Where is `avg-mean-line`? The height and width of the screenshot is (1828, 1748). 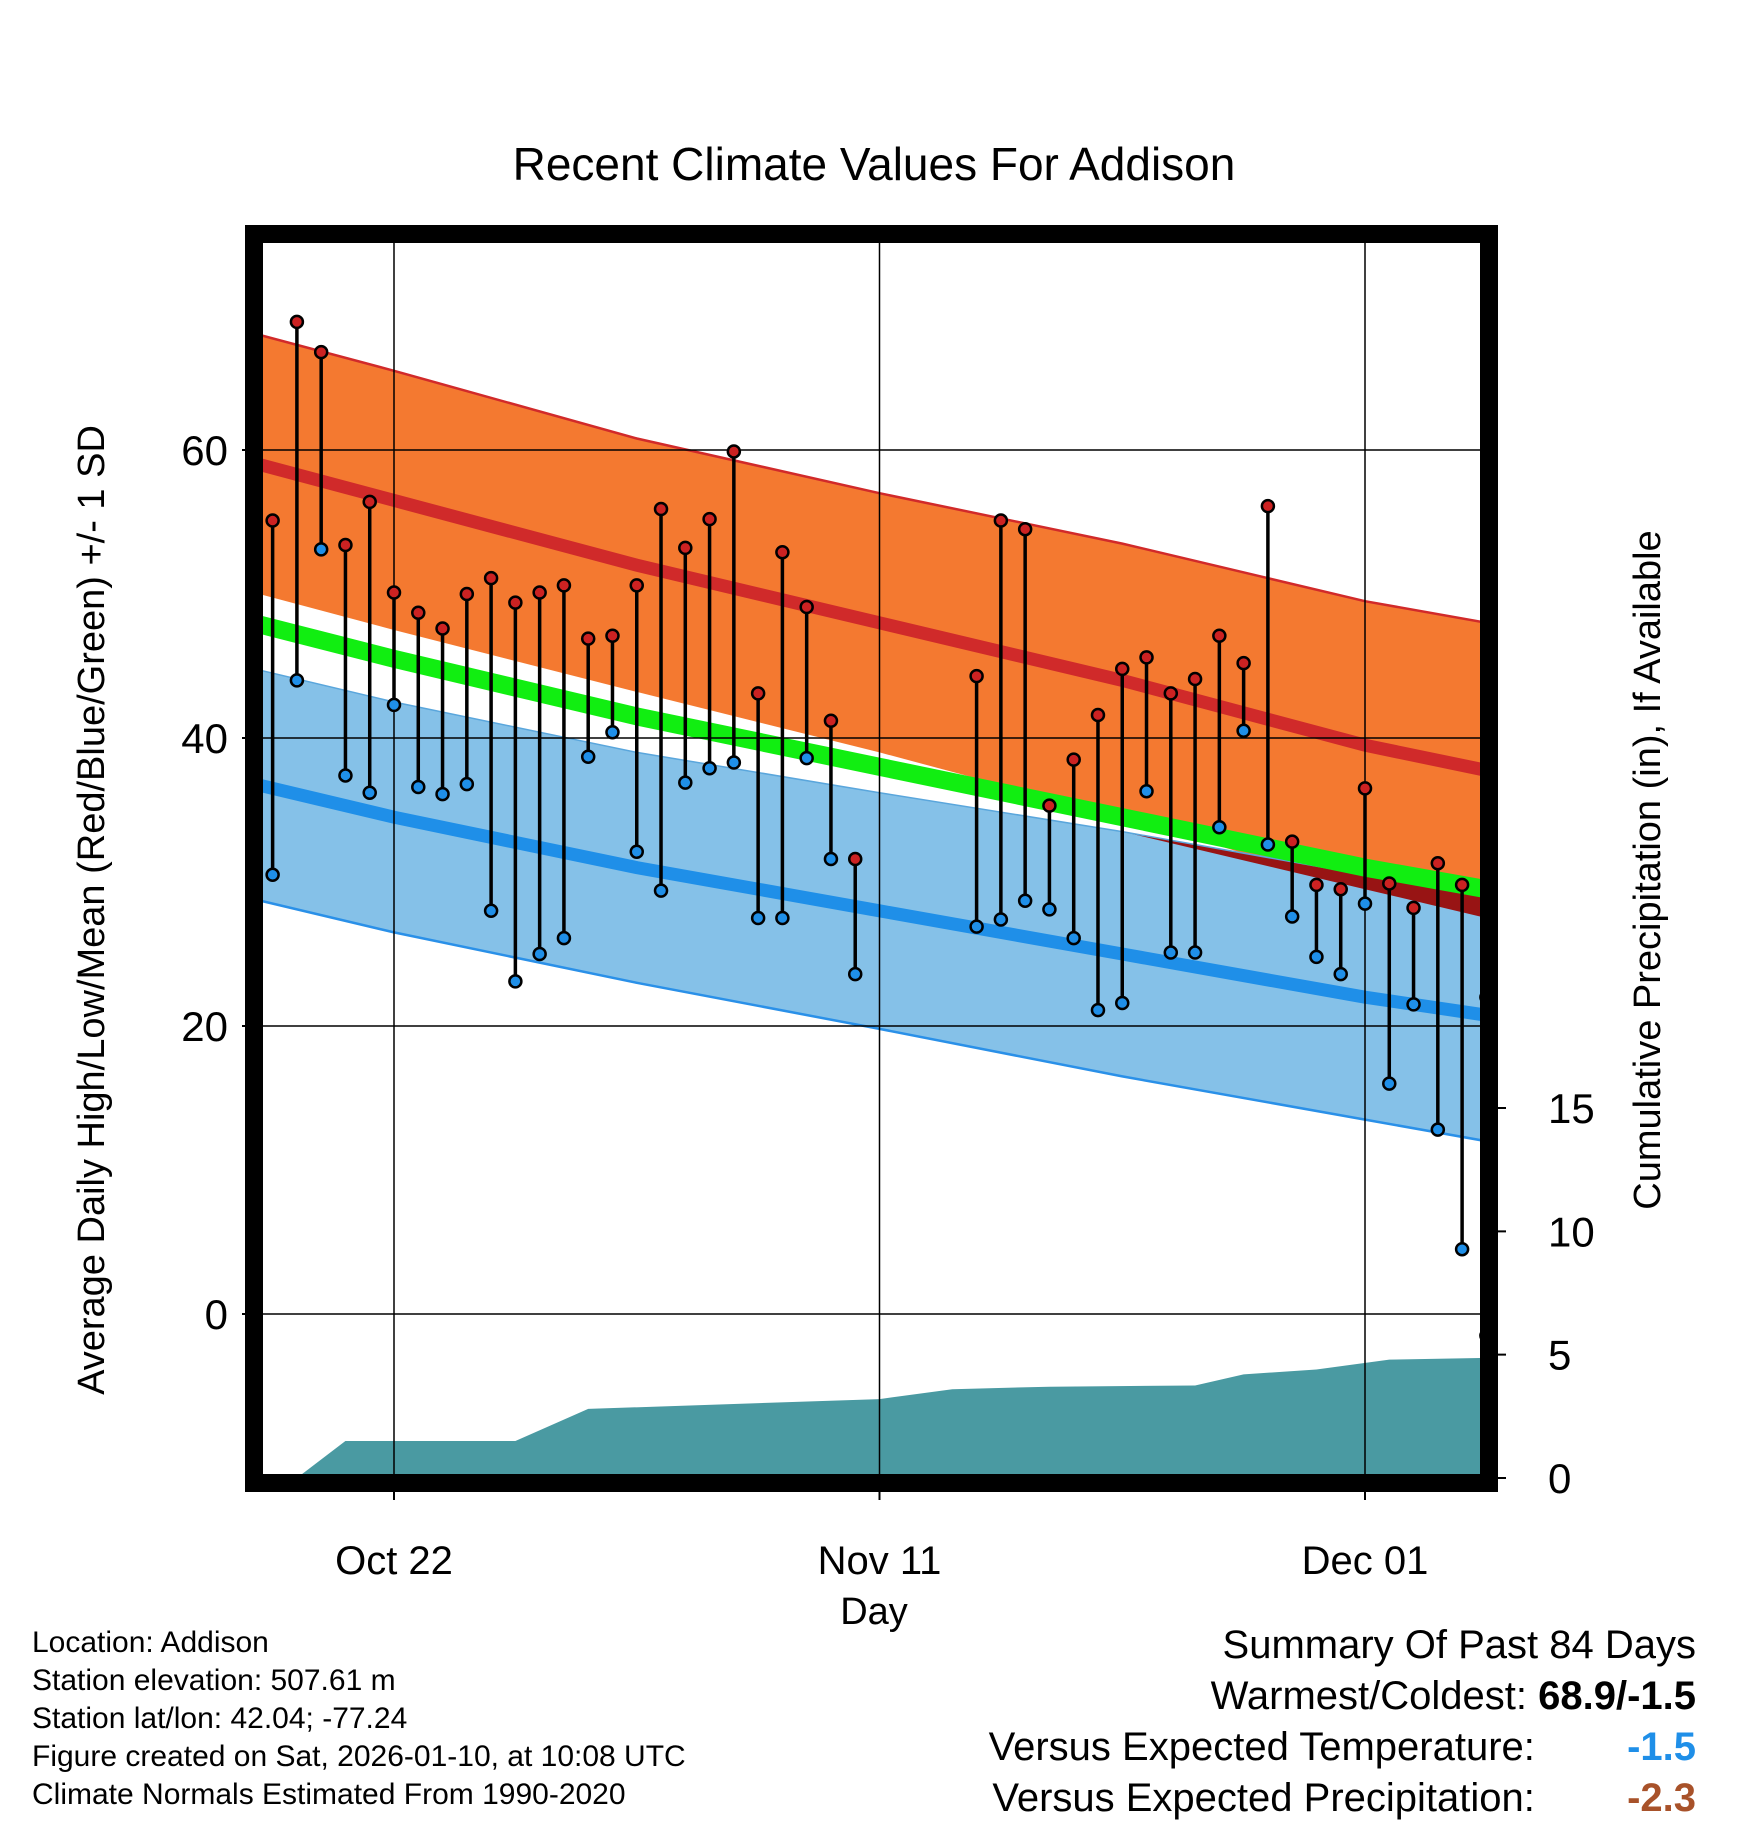
avg-mean-line is located at coordinates (871, 757).